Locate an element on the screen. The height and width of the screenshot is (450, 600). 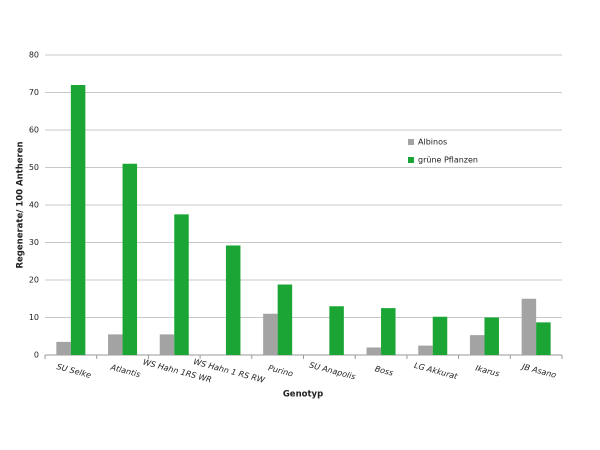
x-tick-label: Purino is located at coordinates (280, 370).